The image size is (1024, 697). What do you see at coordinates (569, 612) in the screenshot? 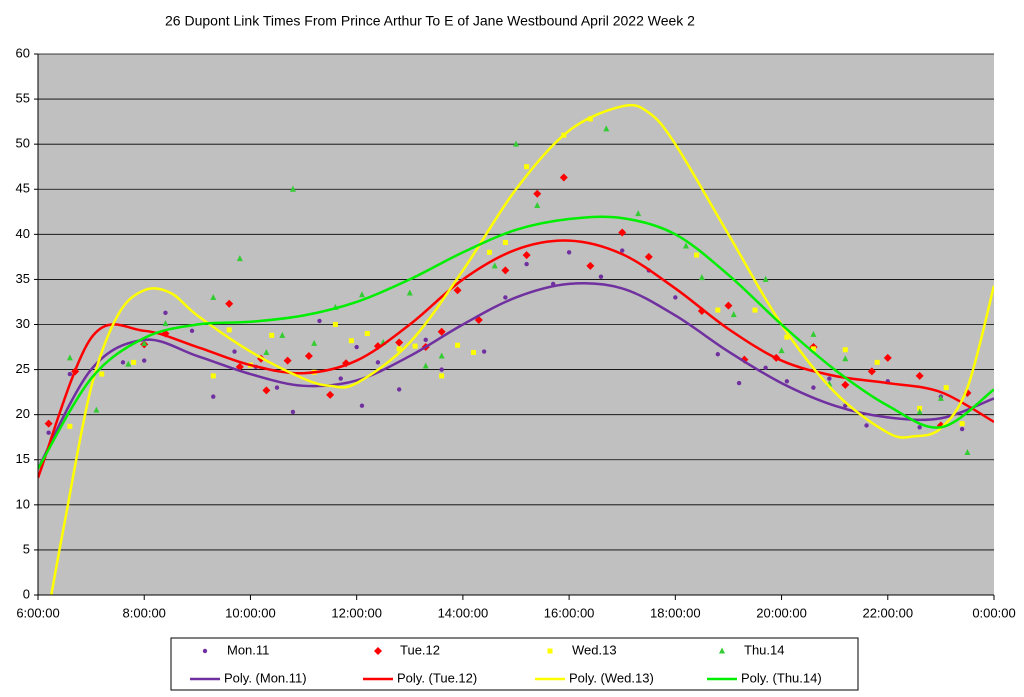
I see `x-tick-label: 16:00:00` at bounding box center [569, 612].